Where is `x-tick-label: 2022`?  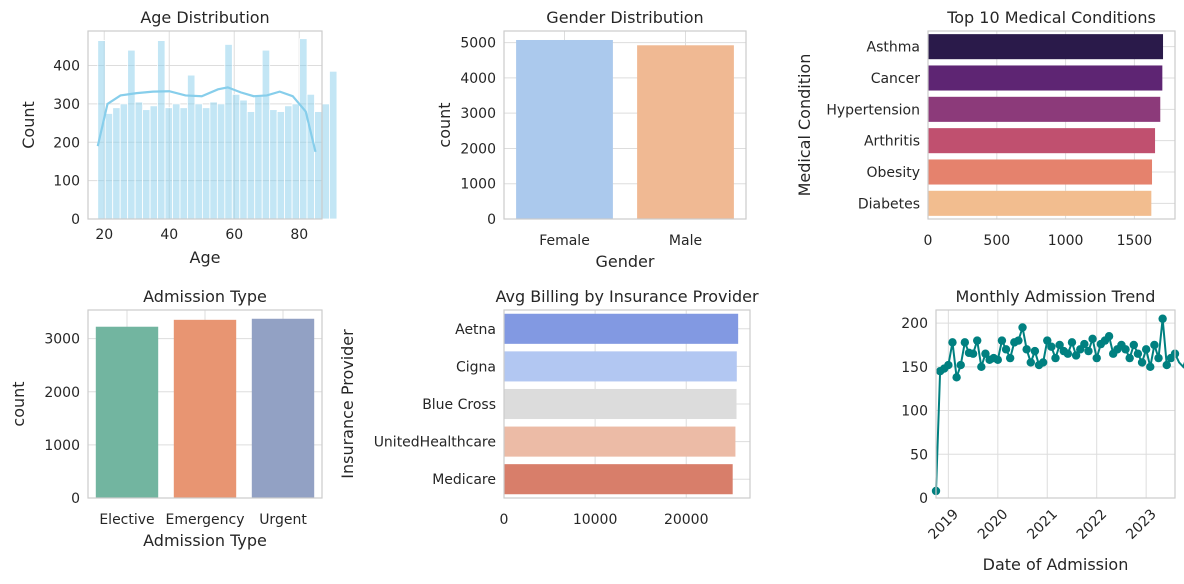 x-tick-label: 2022 is located at coordinates (1092, 524).